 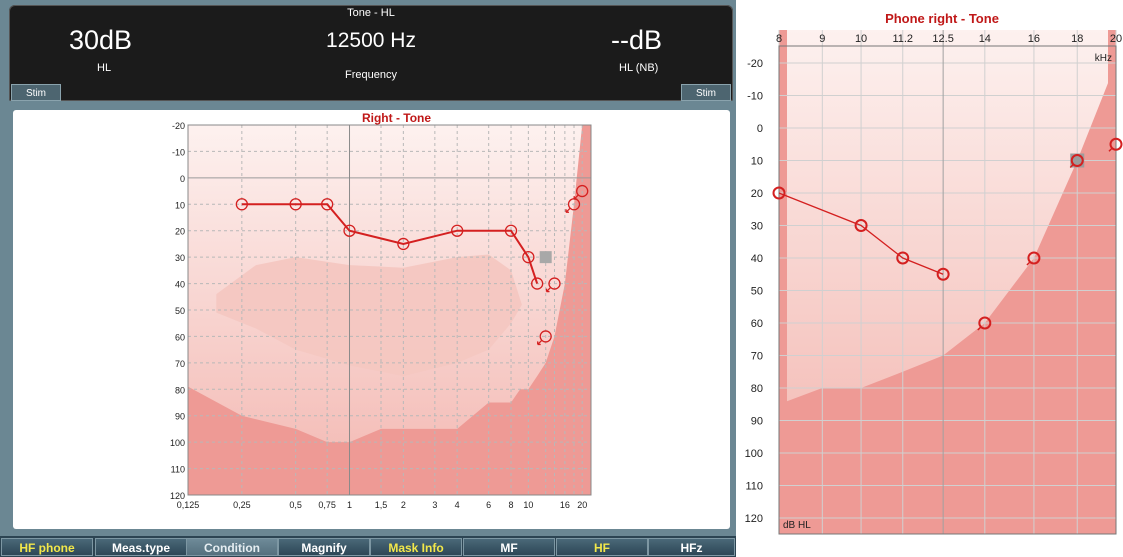 What do you see at coordinates (783, 282) in the screenshot?
I see `out-of-range-edge-left` at bounding box center [783, 282].